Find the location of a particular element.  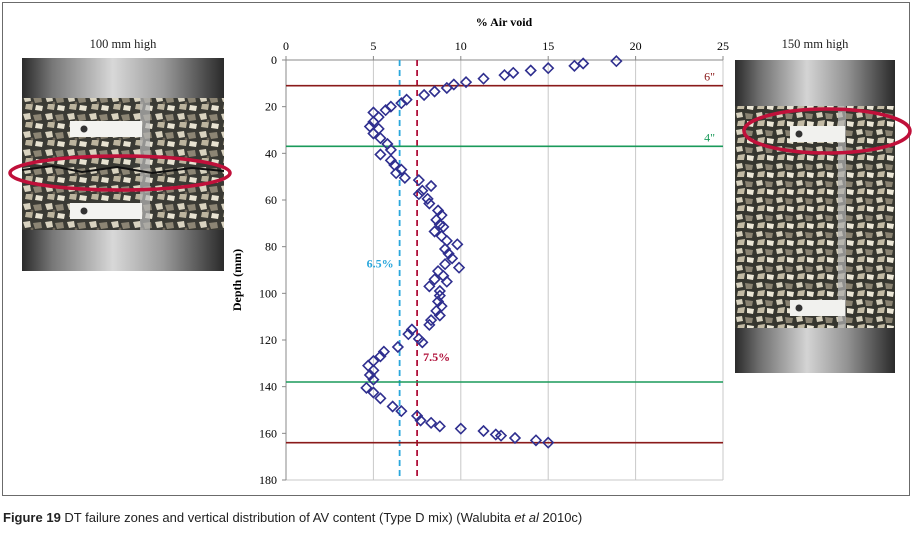

x-axis-title: % Air void is located at coordinates (504, 22).